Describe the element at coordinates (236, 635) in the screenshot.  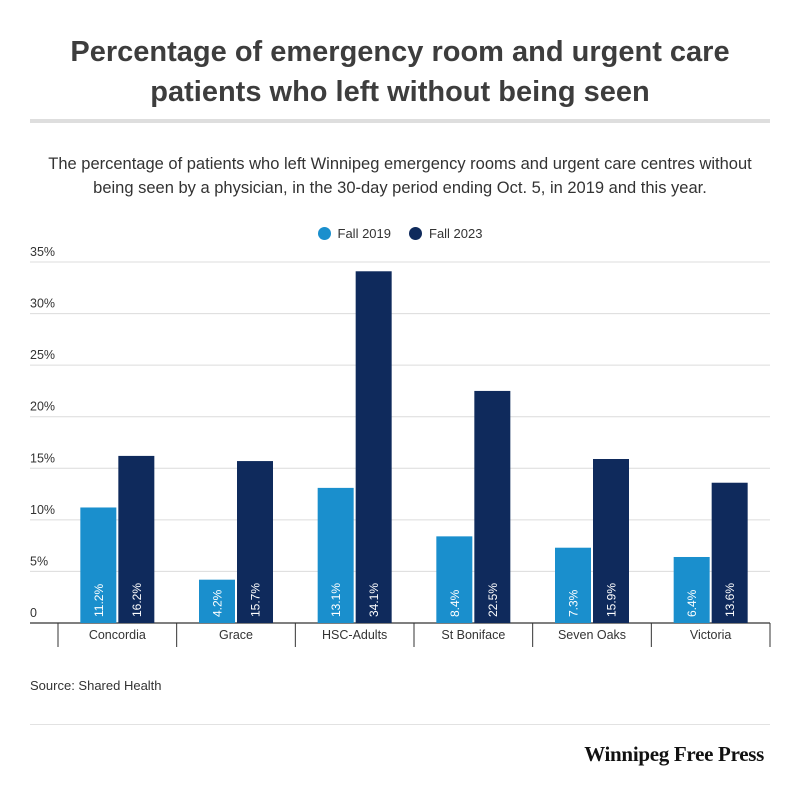
I see `x-tick-label: Grace` at that location.